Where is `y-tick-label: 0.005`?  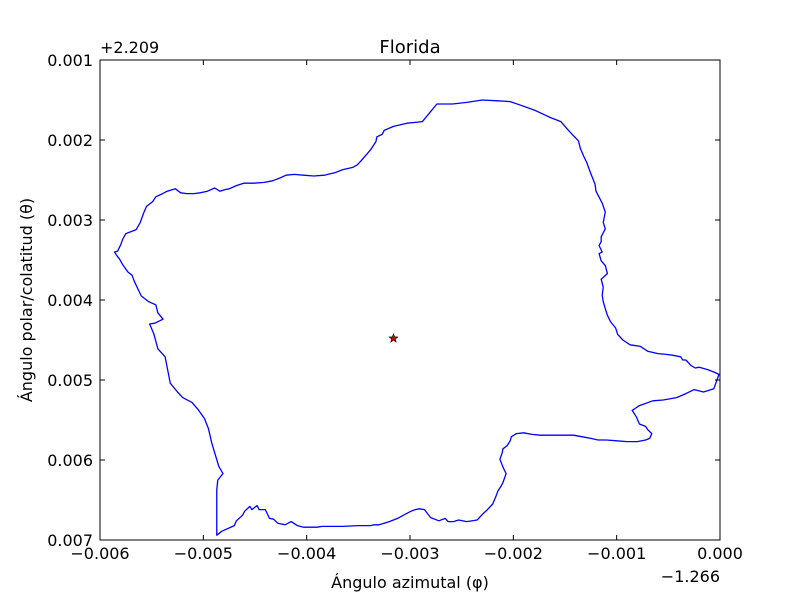 y-tick-label: 0.005 is located at coordinates (70, 380).